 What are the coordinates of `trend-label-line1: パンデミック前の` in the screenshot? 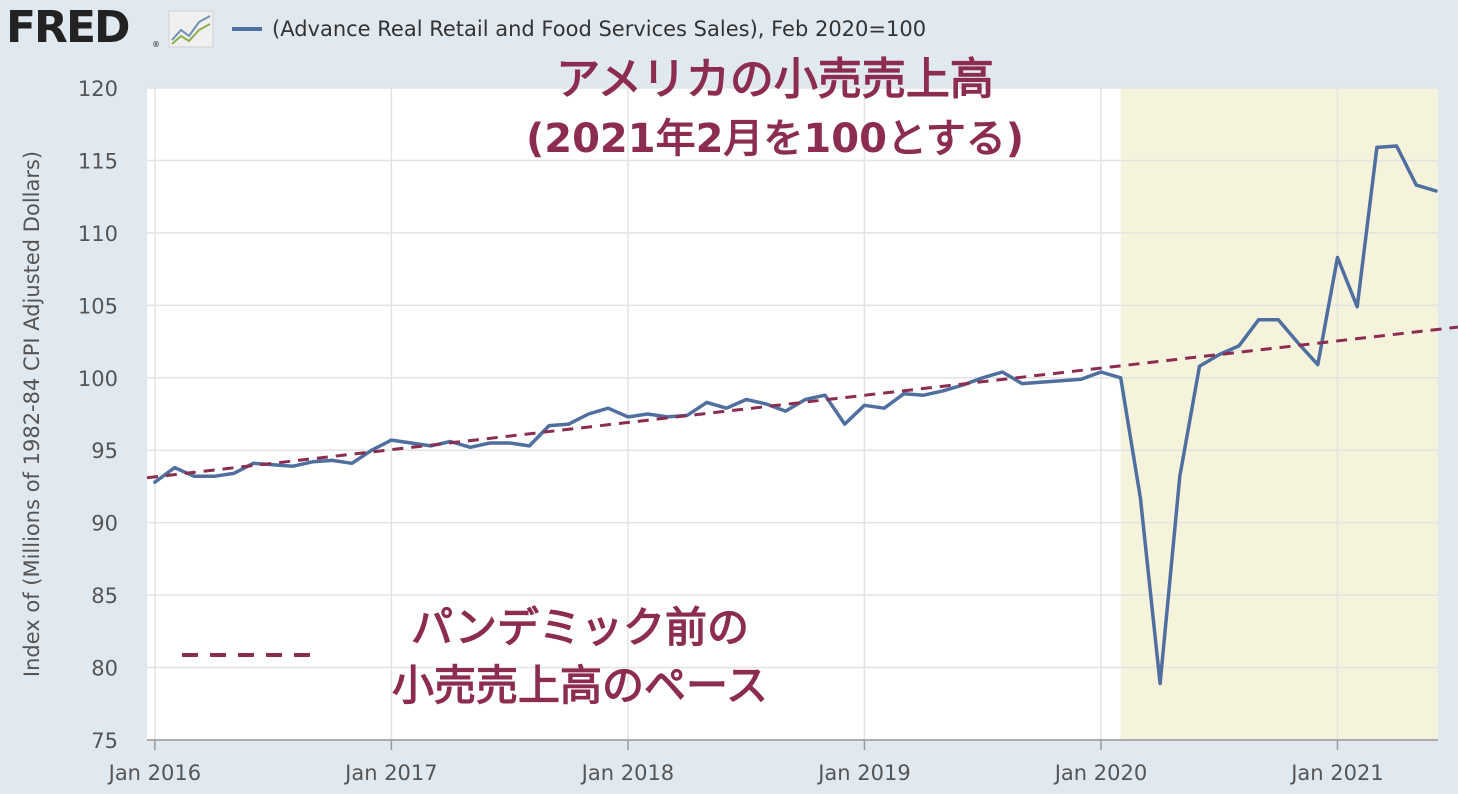 It's located at (580, 627).